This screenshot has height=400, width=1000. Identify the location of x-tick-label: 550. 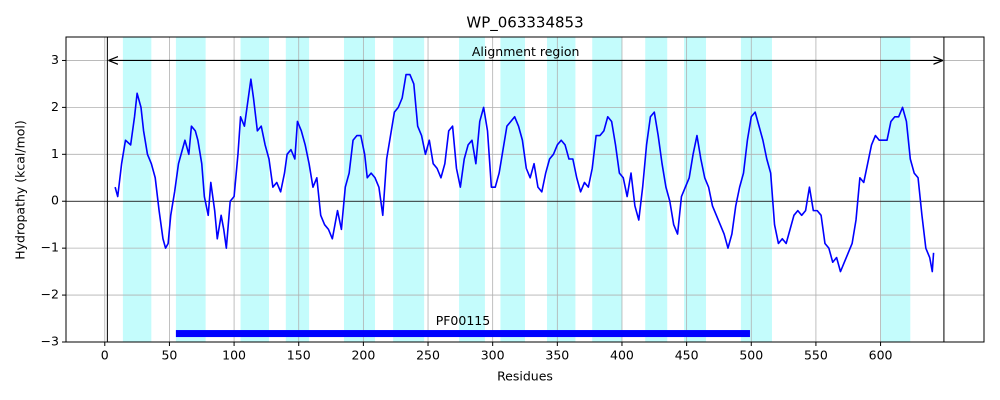
(816, 355).